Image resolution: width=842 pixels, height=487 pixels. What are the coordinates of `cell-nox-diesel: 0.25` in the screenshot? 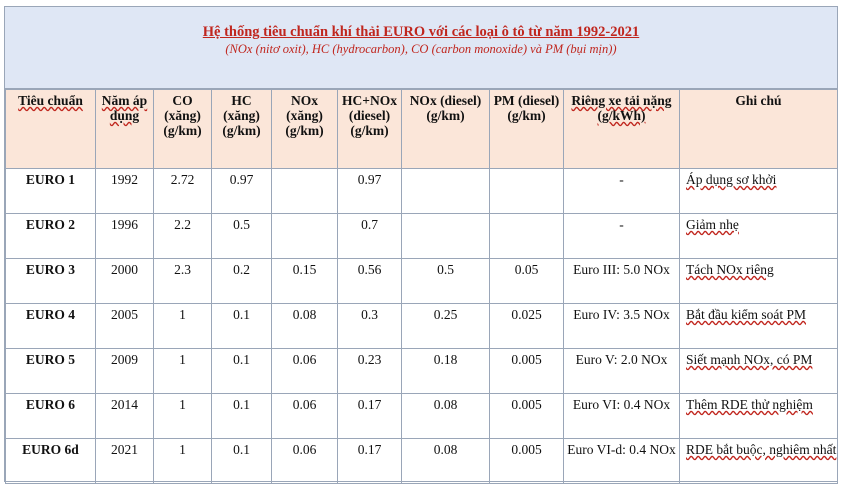 It's located at (445, 326).